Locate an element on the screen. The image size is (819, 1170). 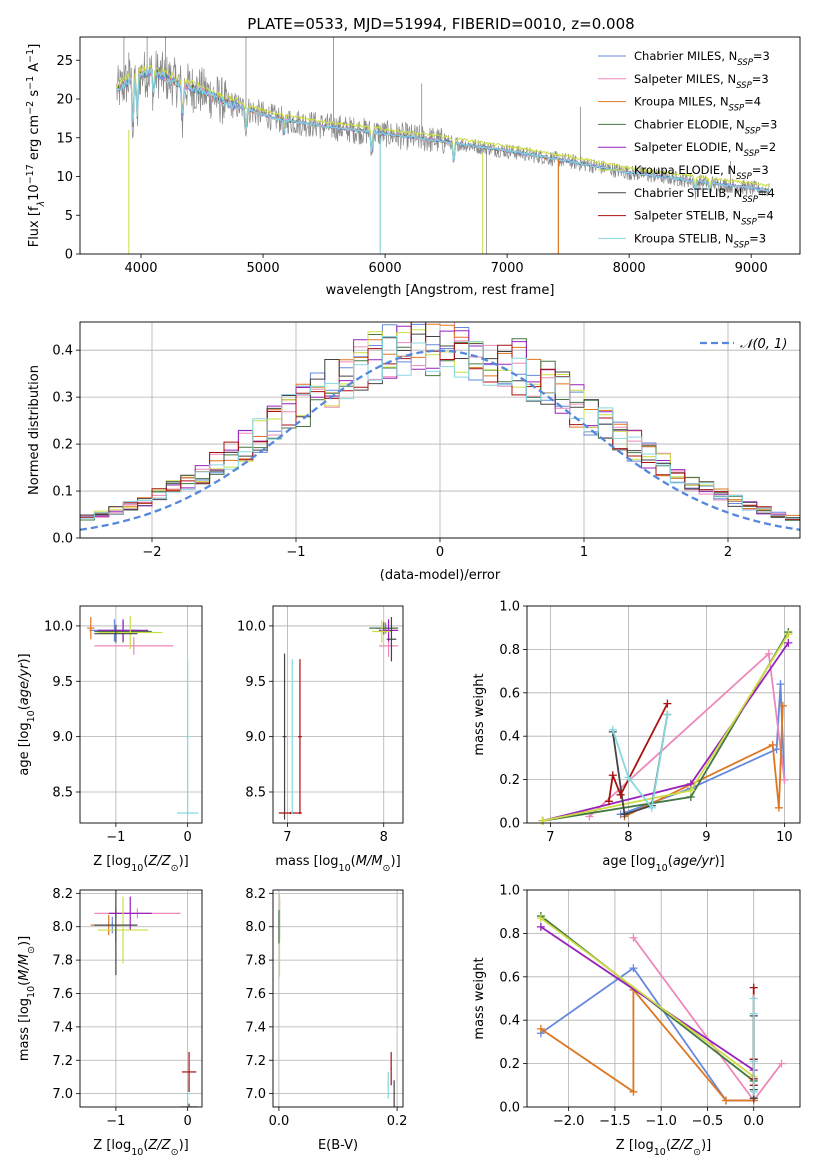
x-axis-label: E(B-V) is located at coordinates (338, 1145).